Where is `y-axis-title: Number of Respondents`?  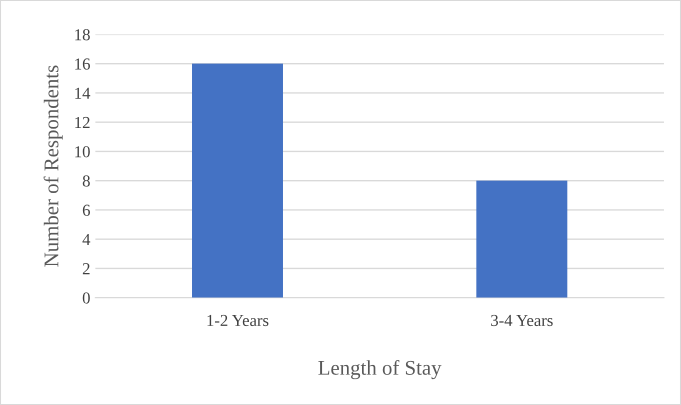
y-axis-title: Number of Respondents is located at coordinates (53, 166).